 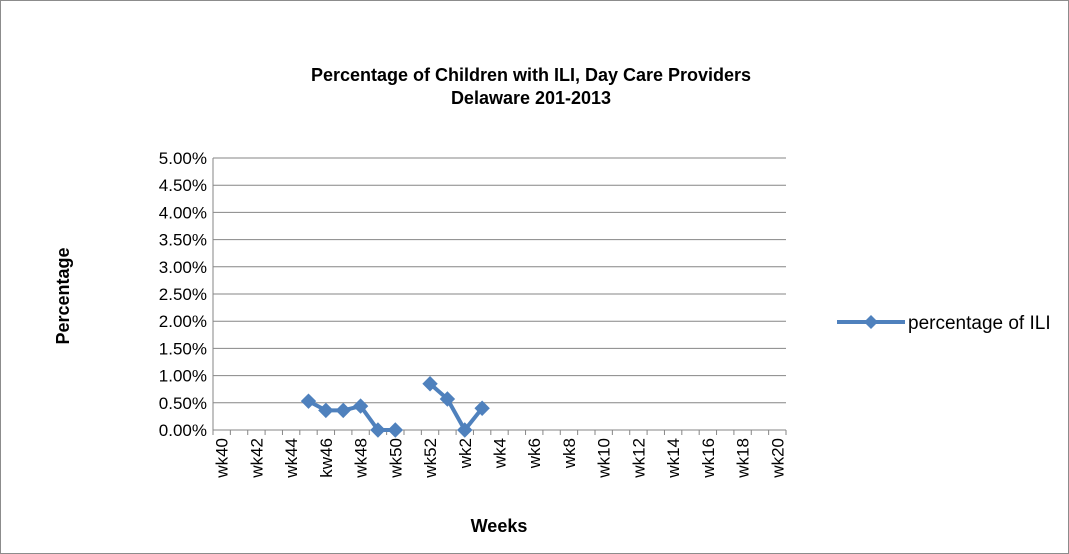 I want to click on y-tick-label: 1.00%, so click(x=183, y=376).